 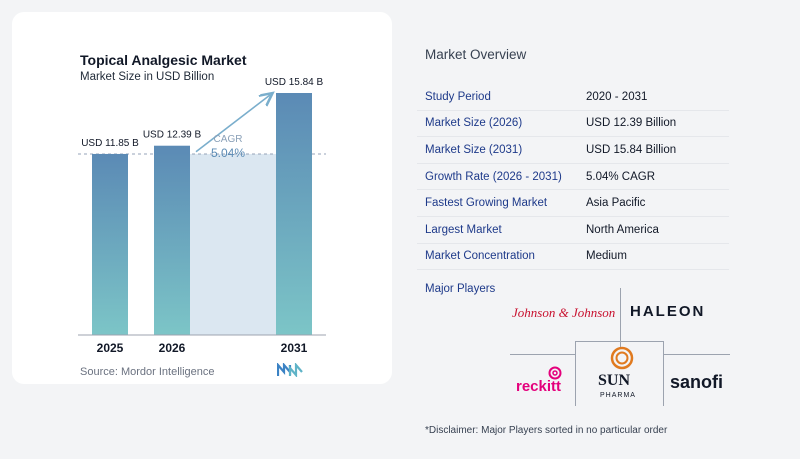 What do you see at coordinates (476, 54) in the screenshot?
I see `overview-title: Market Overview` at bounding box center [476, 54].